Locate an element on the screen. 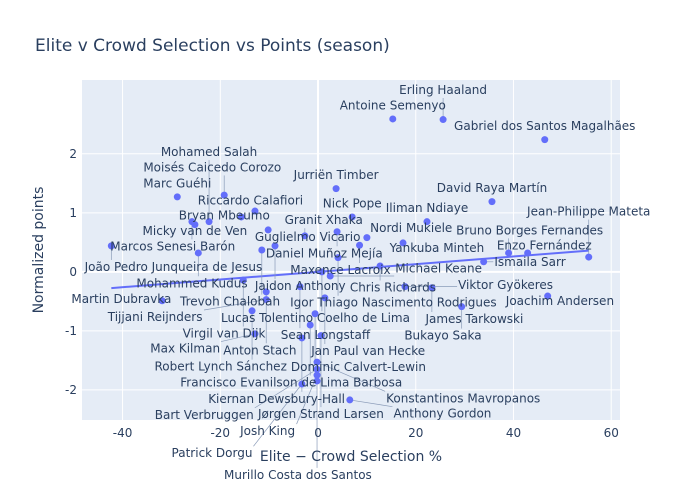 The width and height of the screenshot is (700, 500). point-label: Francisco Evanilson de Lima Barbosa is located at coordinates (291, 382).